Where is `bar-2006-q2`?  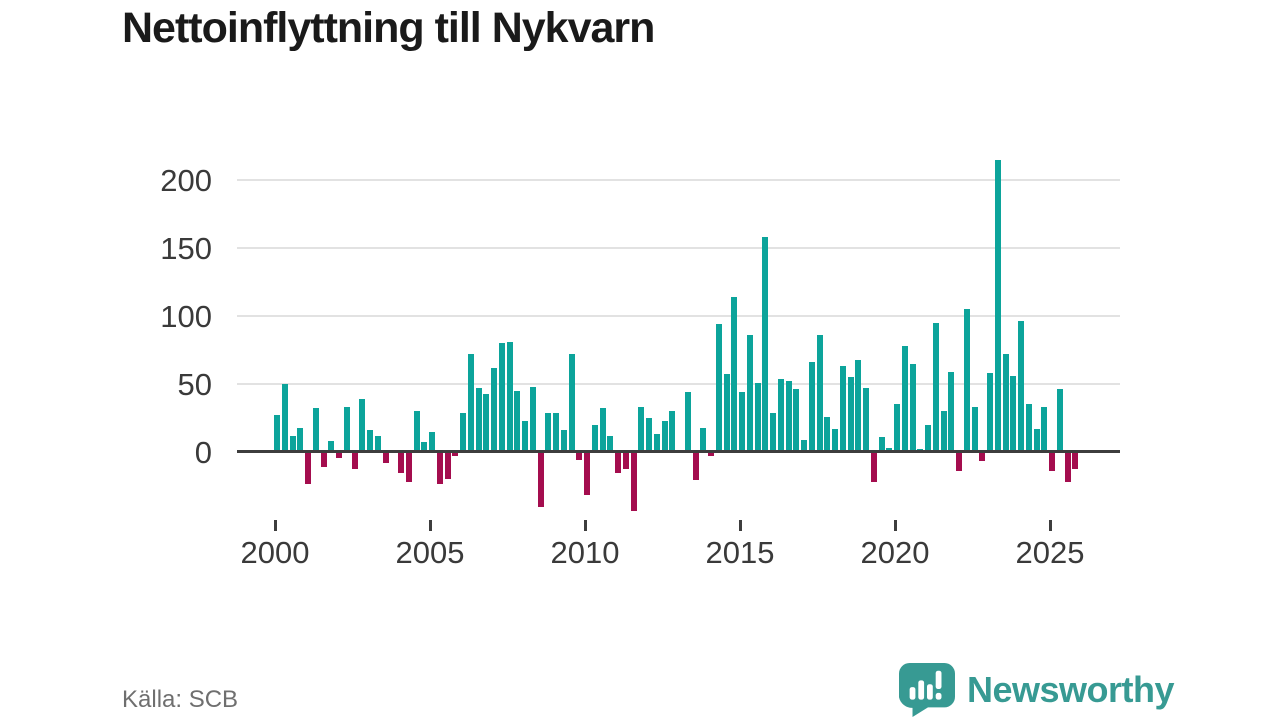 bar-2006-q2 is located at coordinates (470, 403).